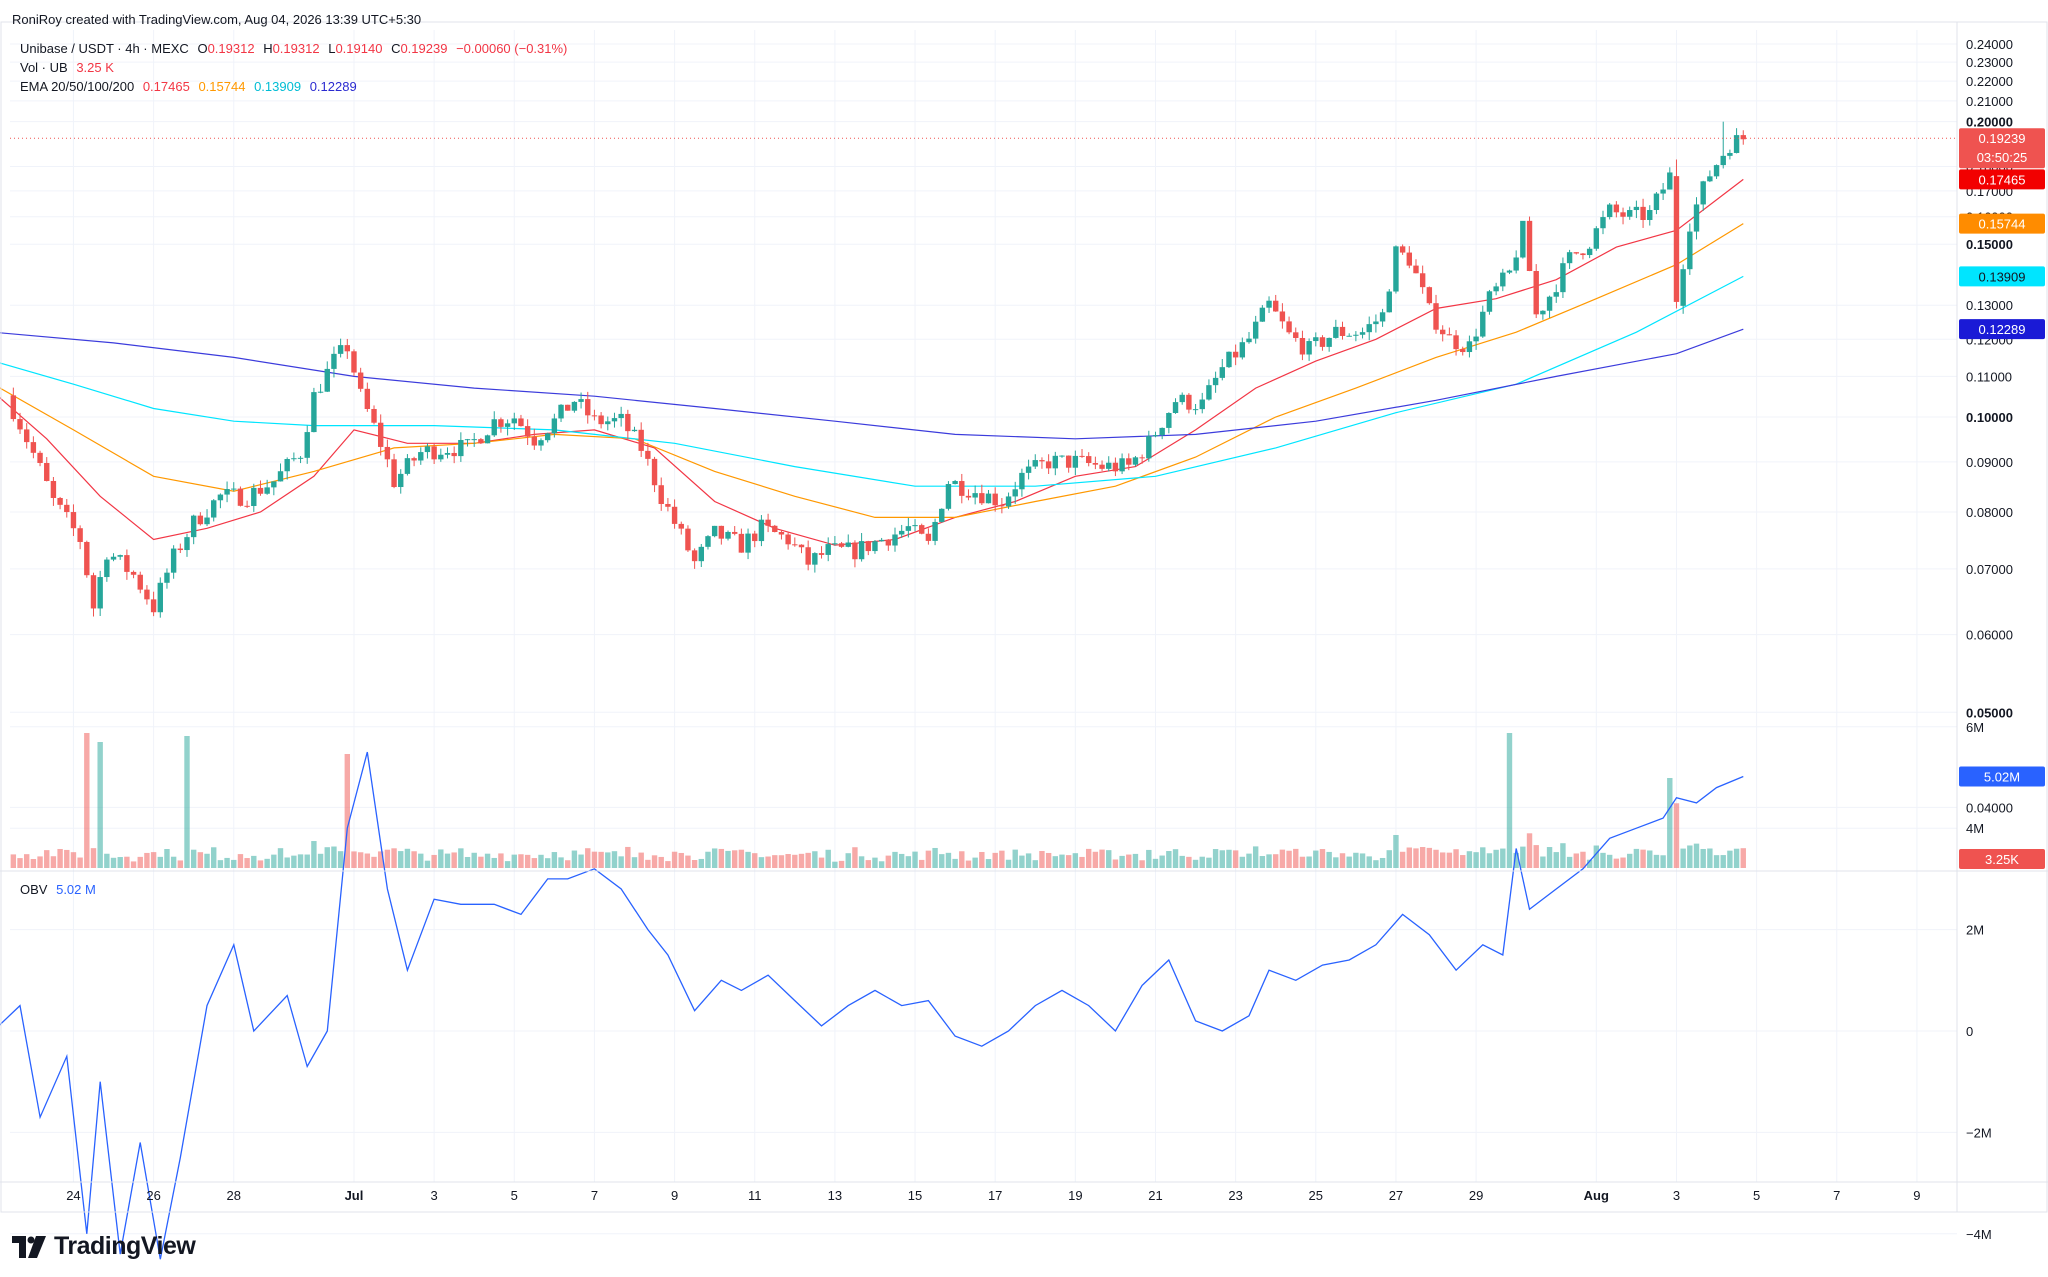 The image size is (2048, 1277). I want to click on ema-label: EMA 20/50/100/200, so click(77, 86).